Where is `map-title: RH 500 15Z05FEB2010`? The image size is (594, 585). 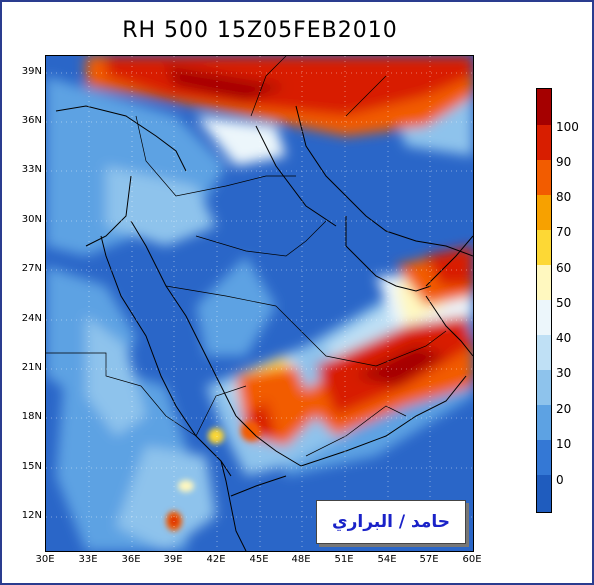
map-title: RH 500 15Z05FEB2010 is located at coordinates (260, 30).